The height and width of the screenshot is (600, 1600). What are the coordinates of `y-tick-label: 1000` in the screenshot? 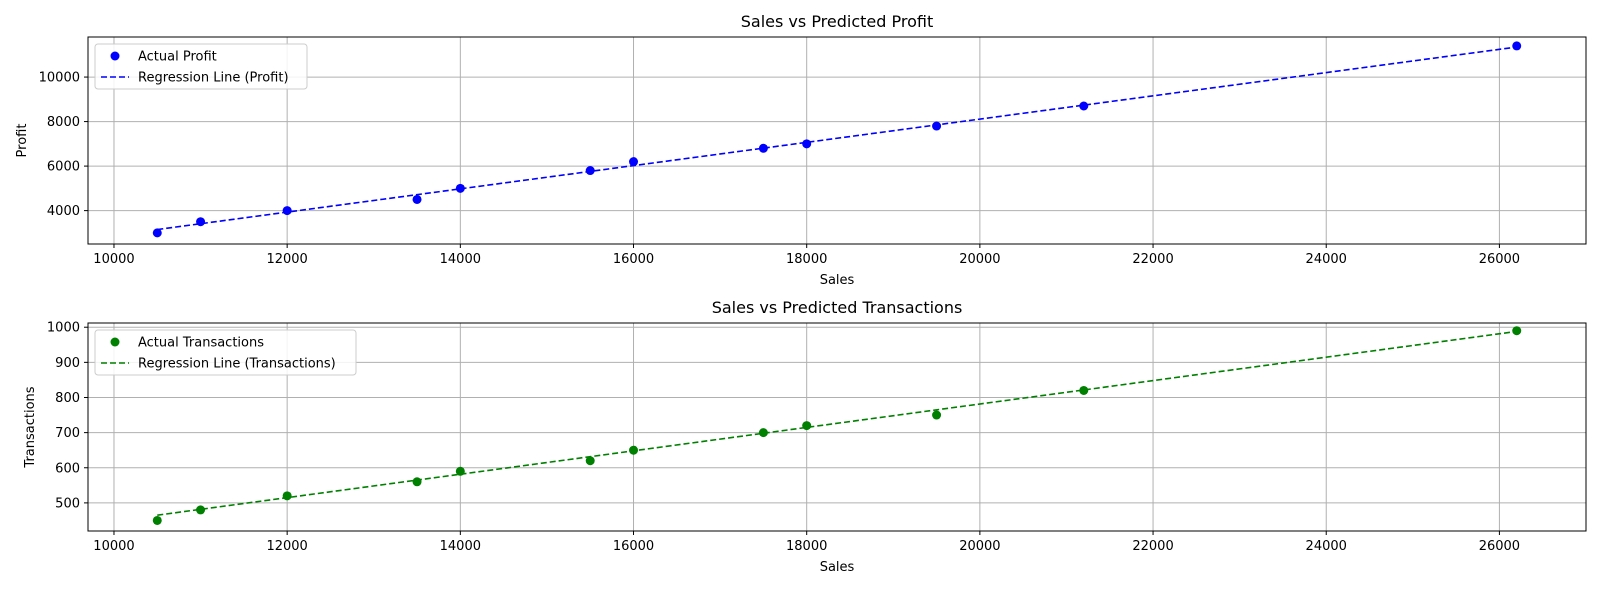 It's located at (63, 328).